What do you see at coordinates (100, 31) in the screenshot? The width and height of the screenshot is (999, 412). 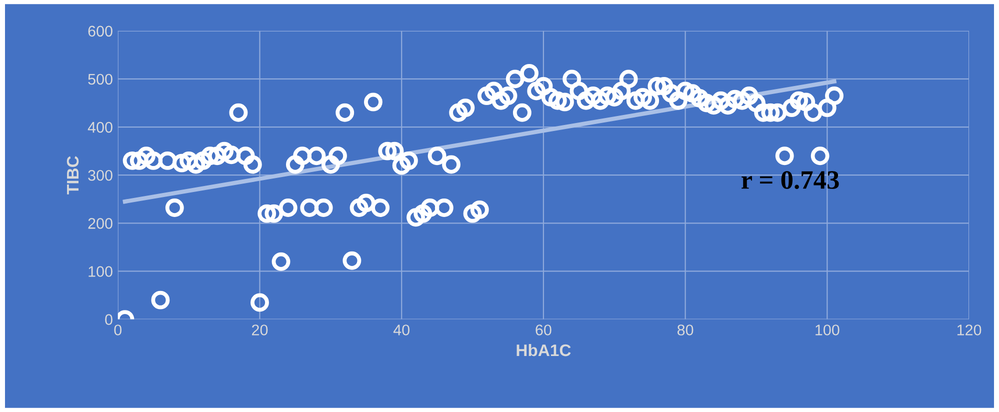 I see `y-tick-label: 600` at bounding box center [100, 31].